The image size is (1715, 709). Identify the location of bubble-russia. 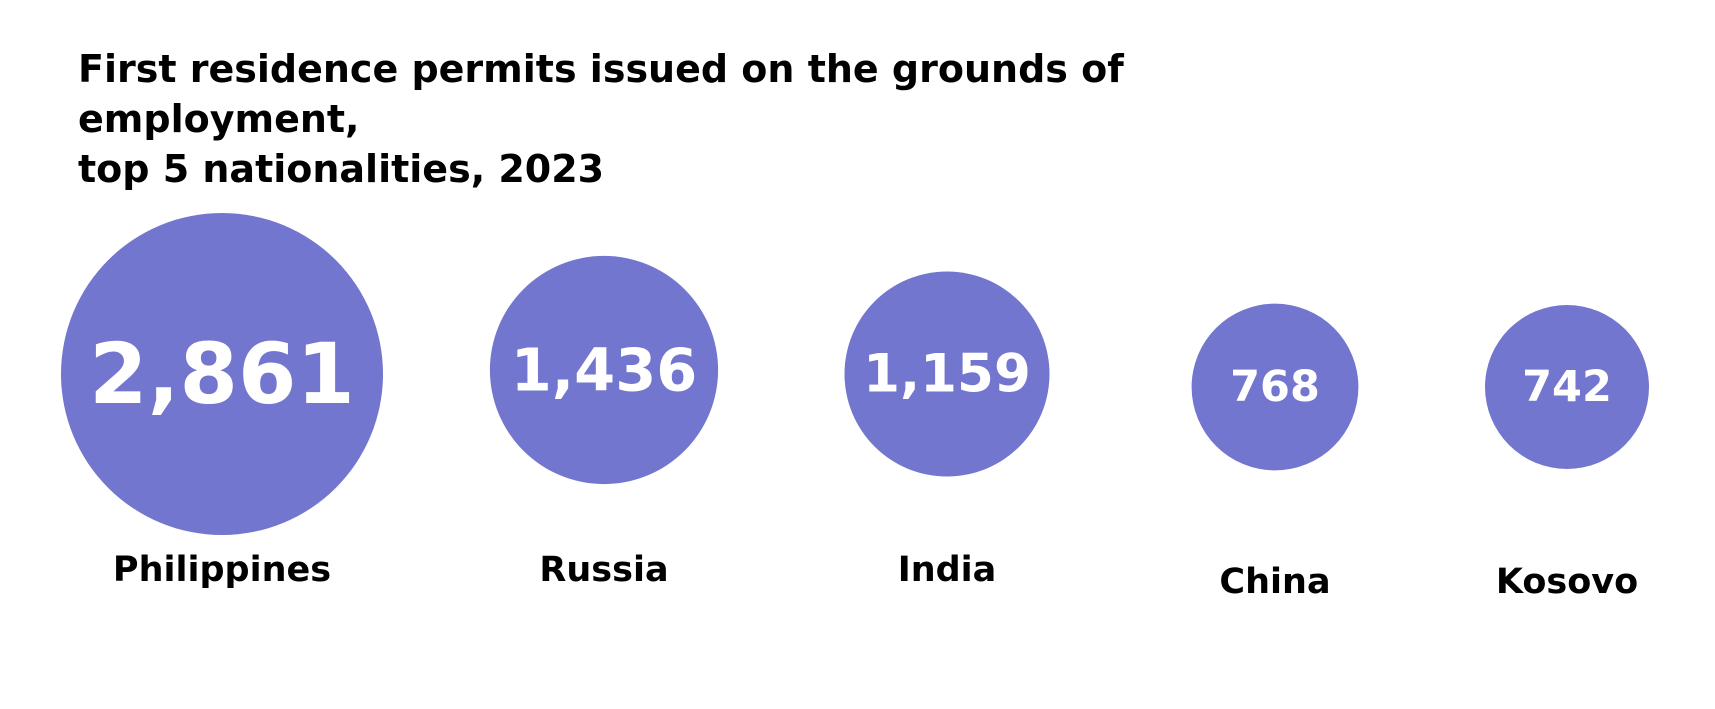
(604, 370).